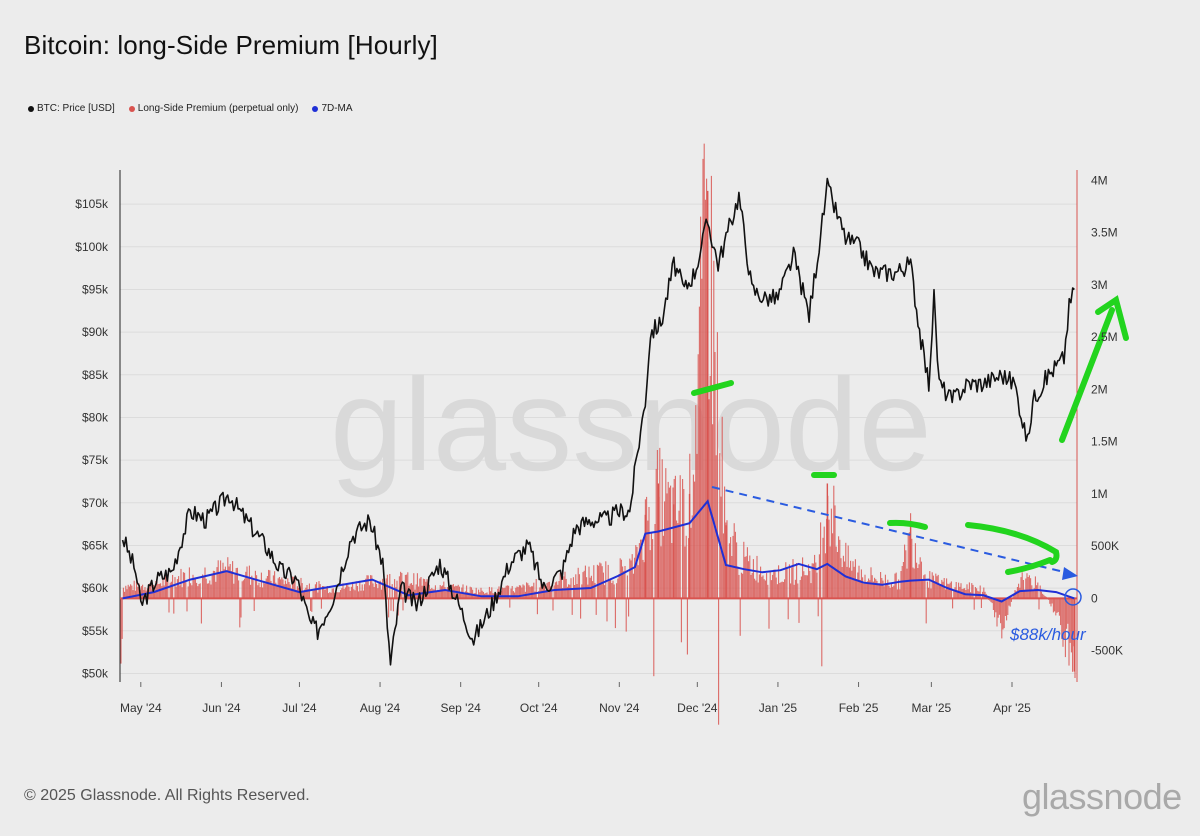 This screenshot has height=836, width=1200. I want to click on y-right-tick-label: 4M, so click(1099, 180).